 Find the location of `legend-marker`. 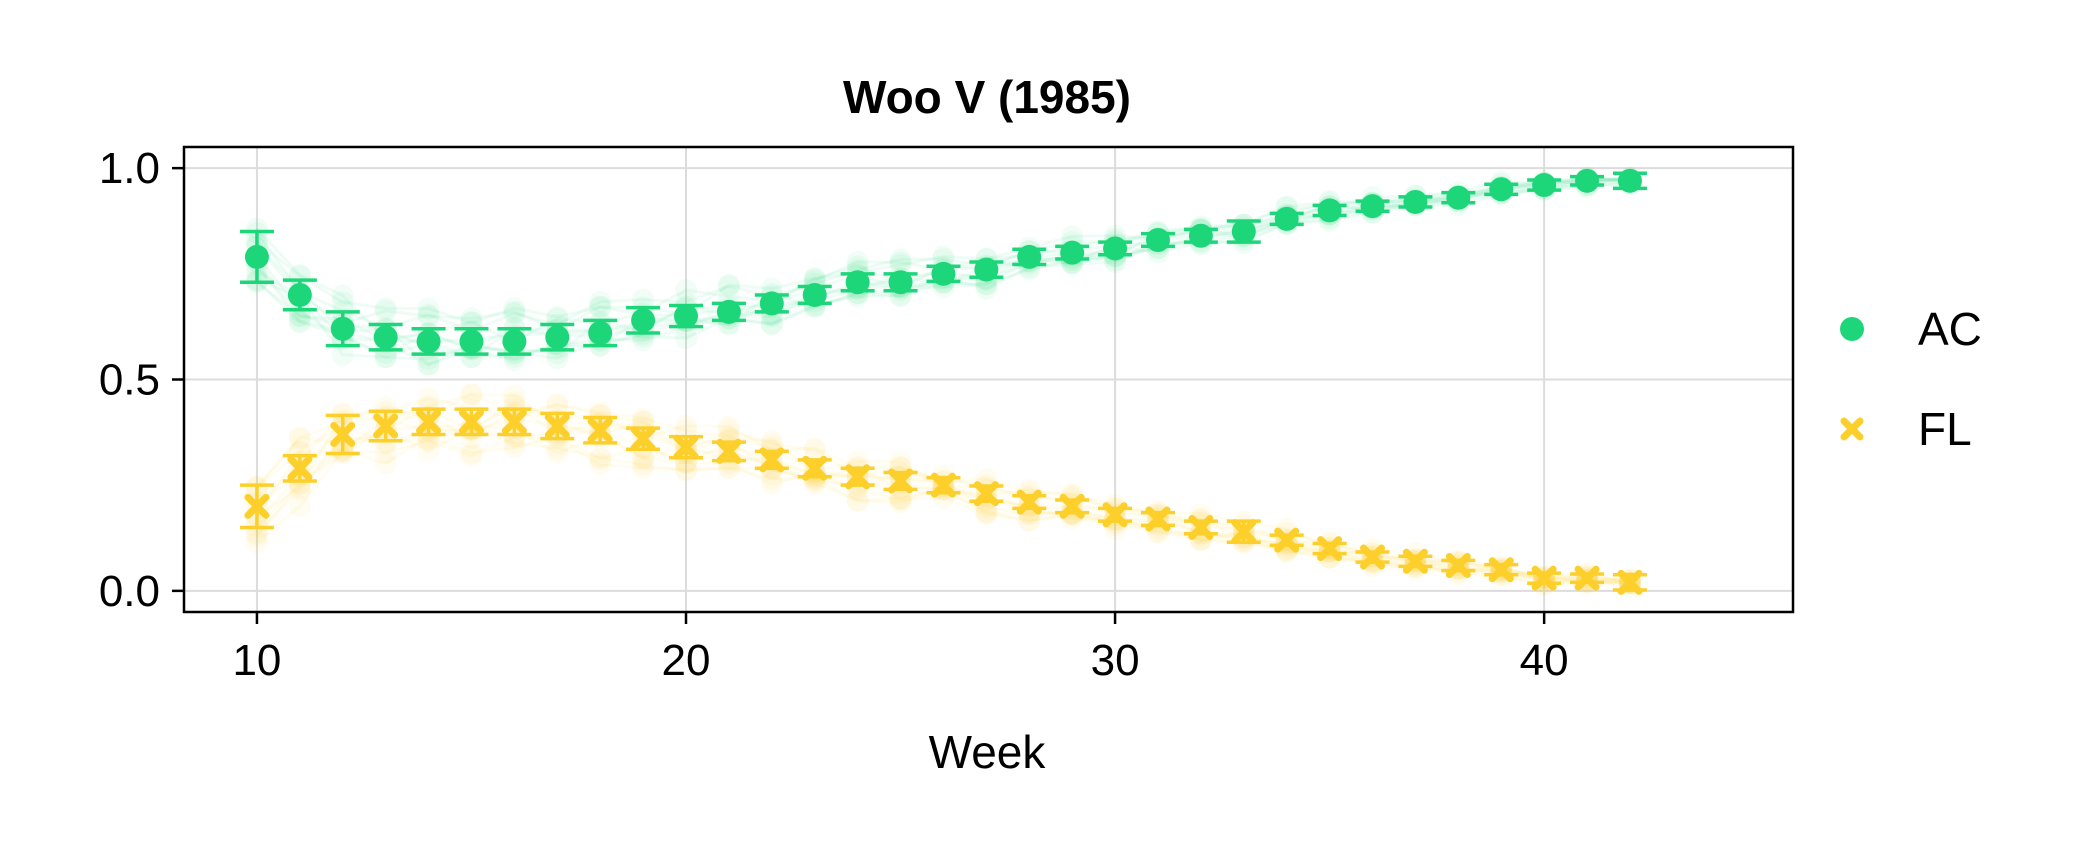

legend-marker is located at coordinates (1852, 429).